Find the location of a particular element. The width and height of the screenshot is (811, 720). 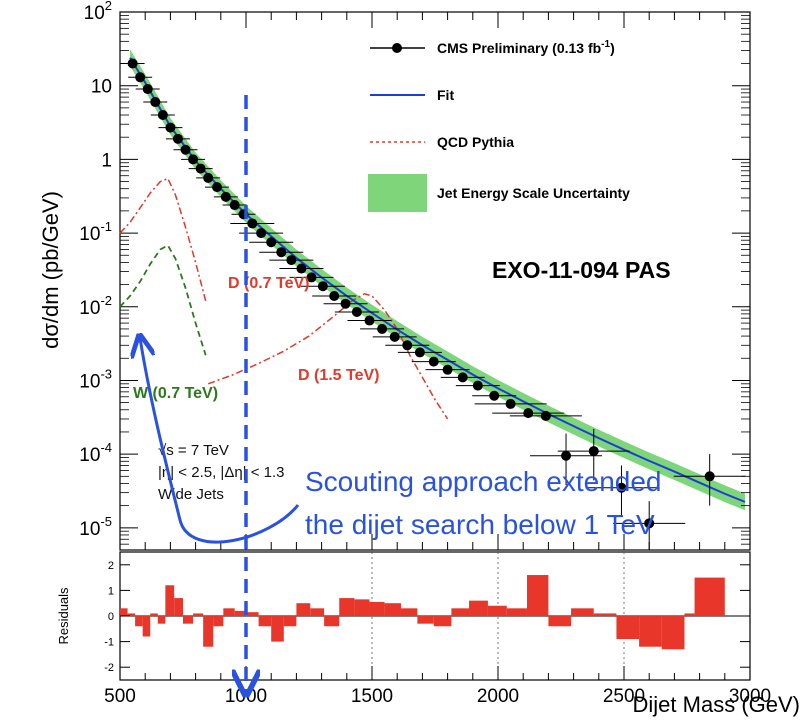

y-tick-label: 10² is located at coordinates (98, 12).